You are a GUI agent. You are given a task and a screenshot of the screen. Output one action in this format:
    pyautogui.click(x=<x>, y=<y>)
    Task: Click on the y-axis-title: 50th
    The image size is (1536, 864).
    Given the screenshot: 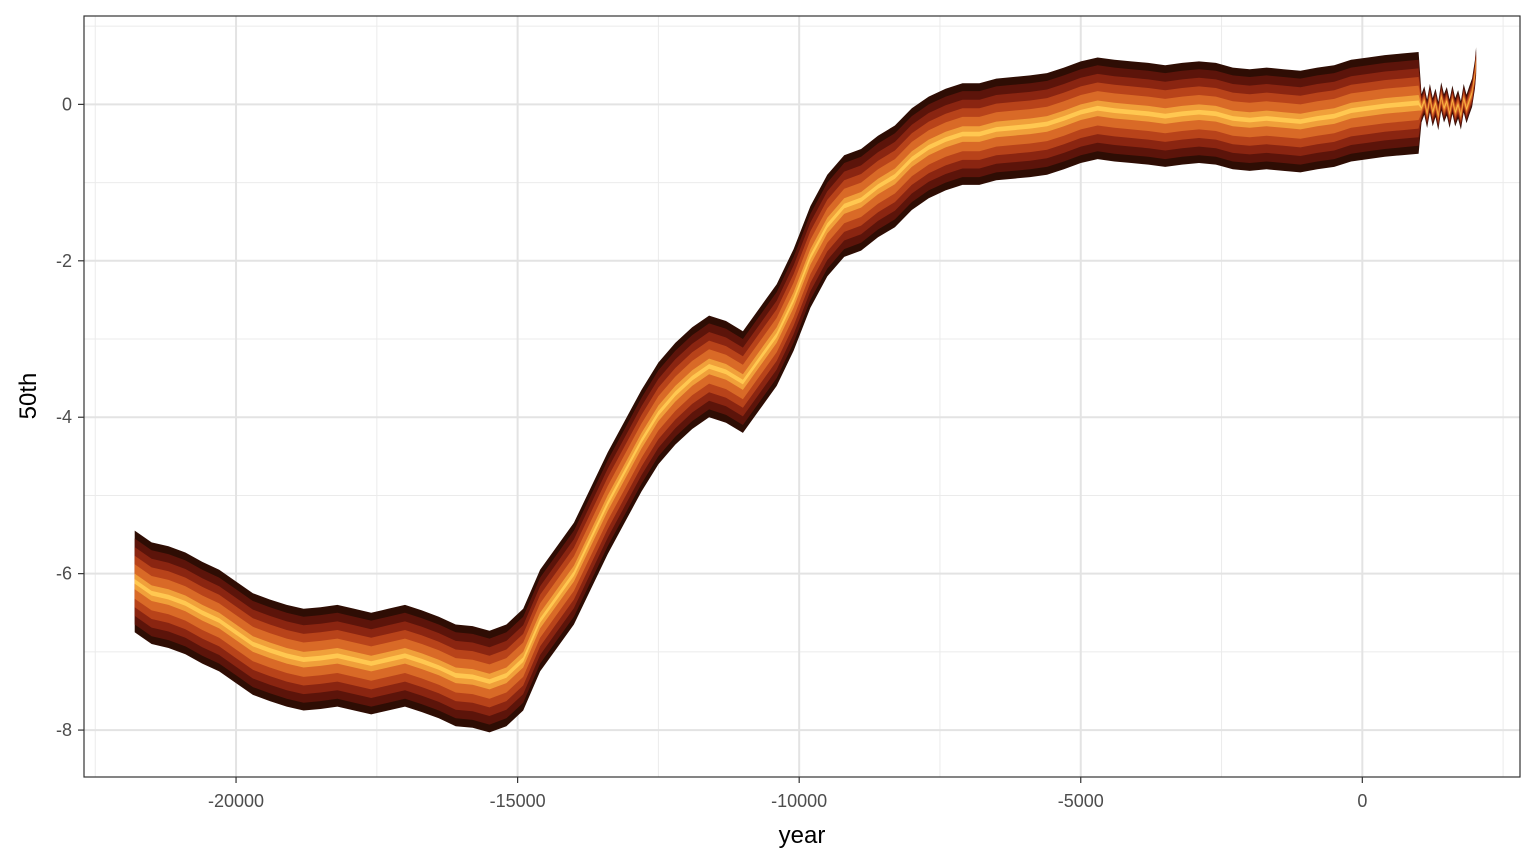 What is the action you would take?
    pyautogui.click(x=28, y=396)
    